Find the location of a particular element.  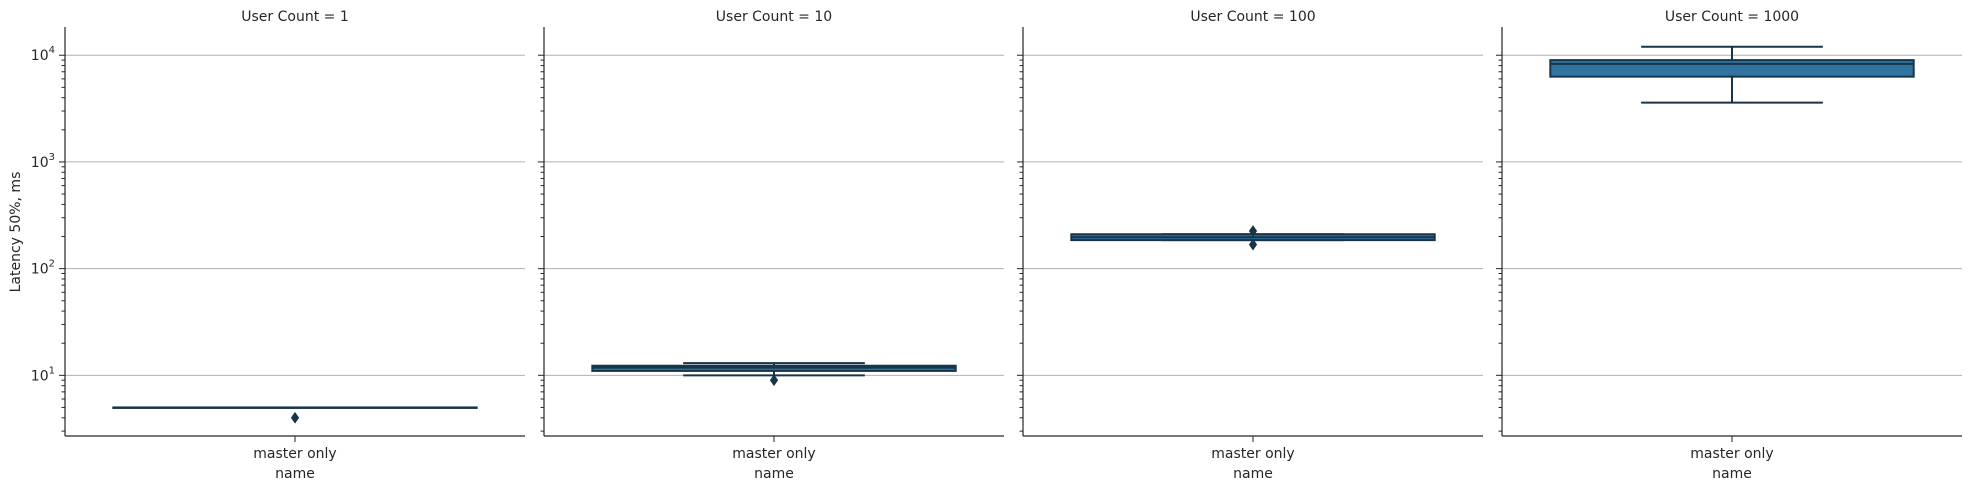

y-tick-label: 10⁴ is located at coordinates (43, 54).